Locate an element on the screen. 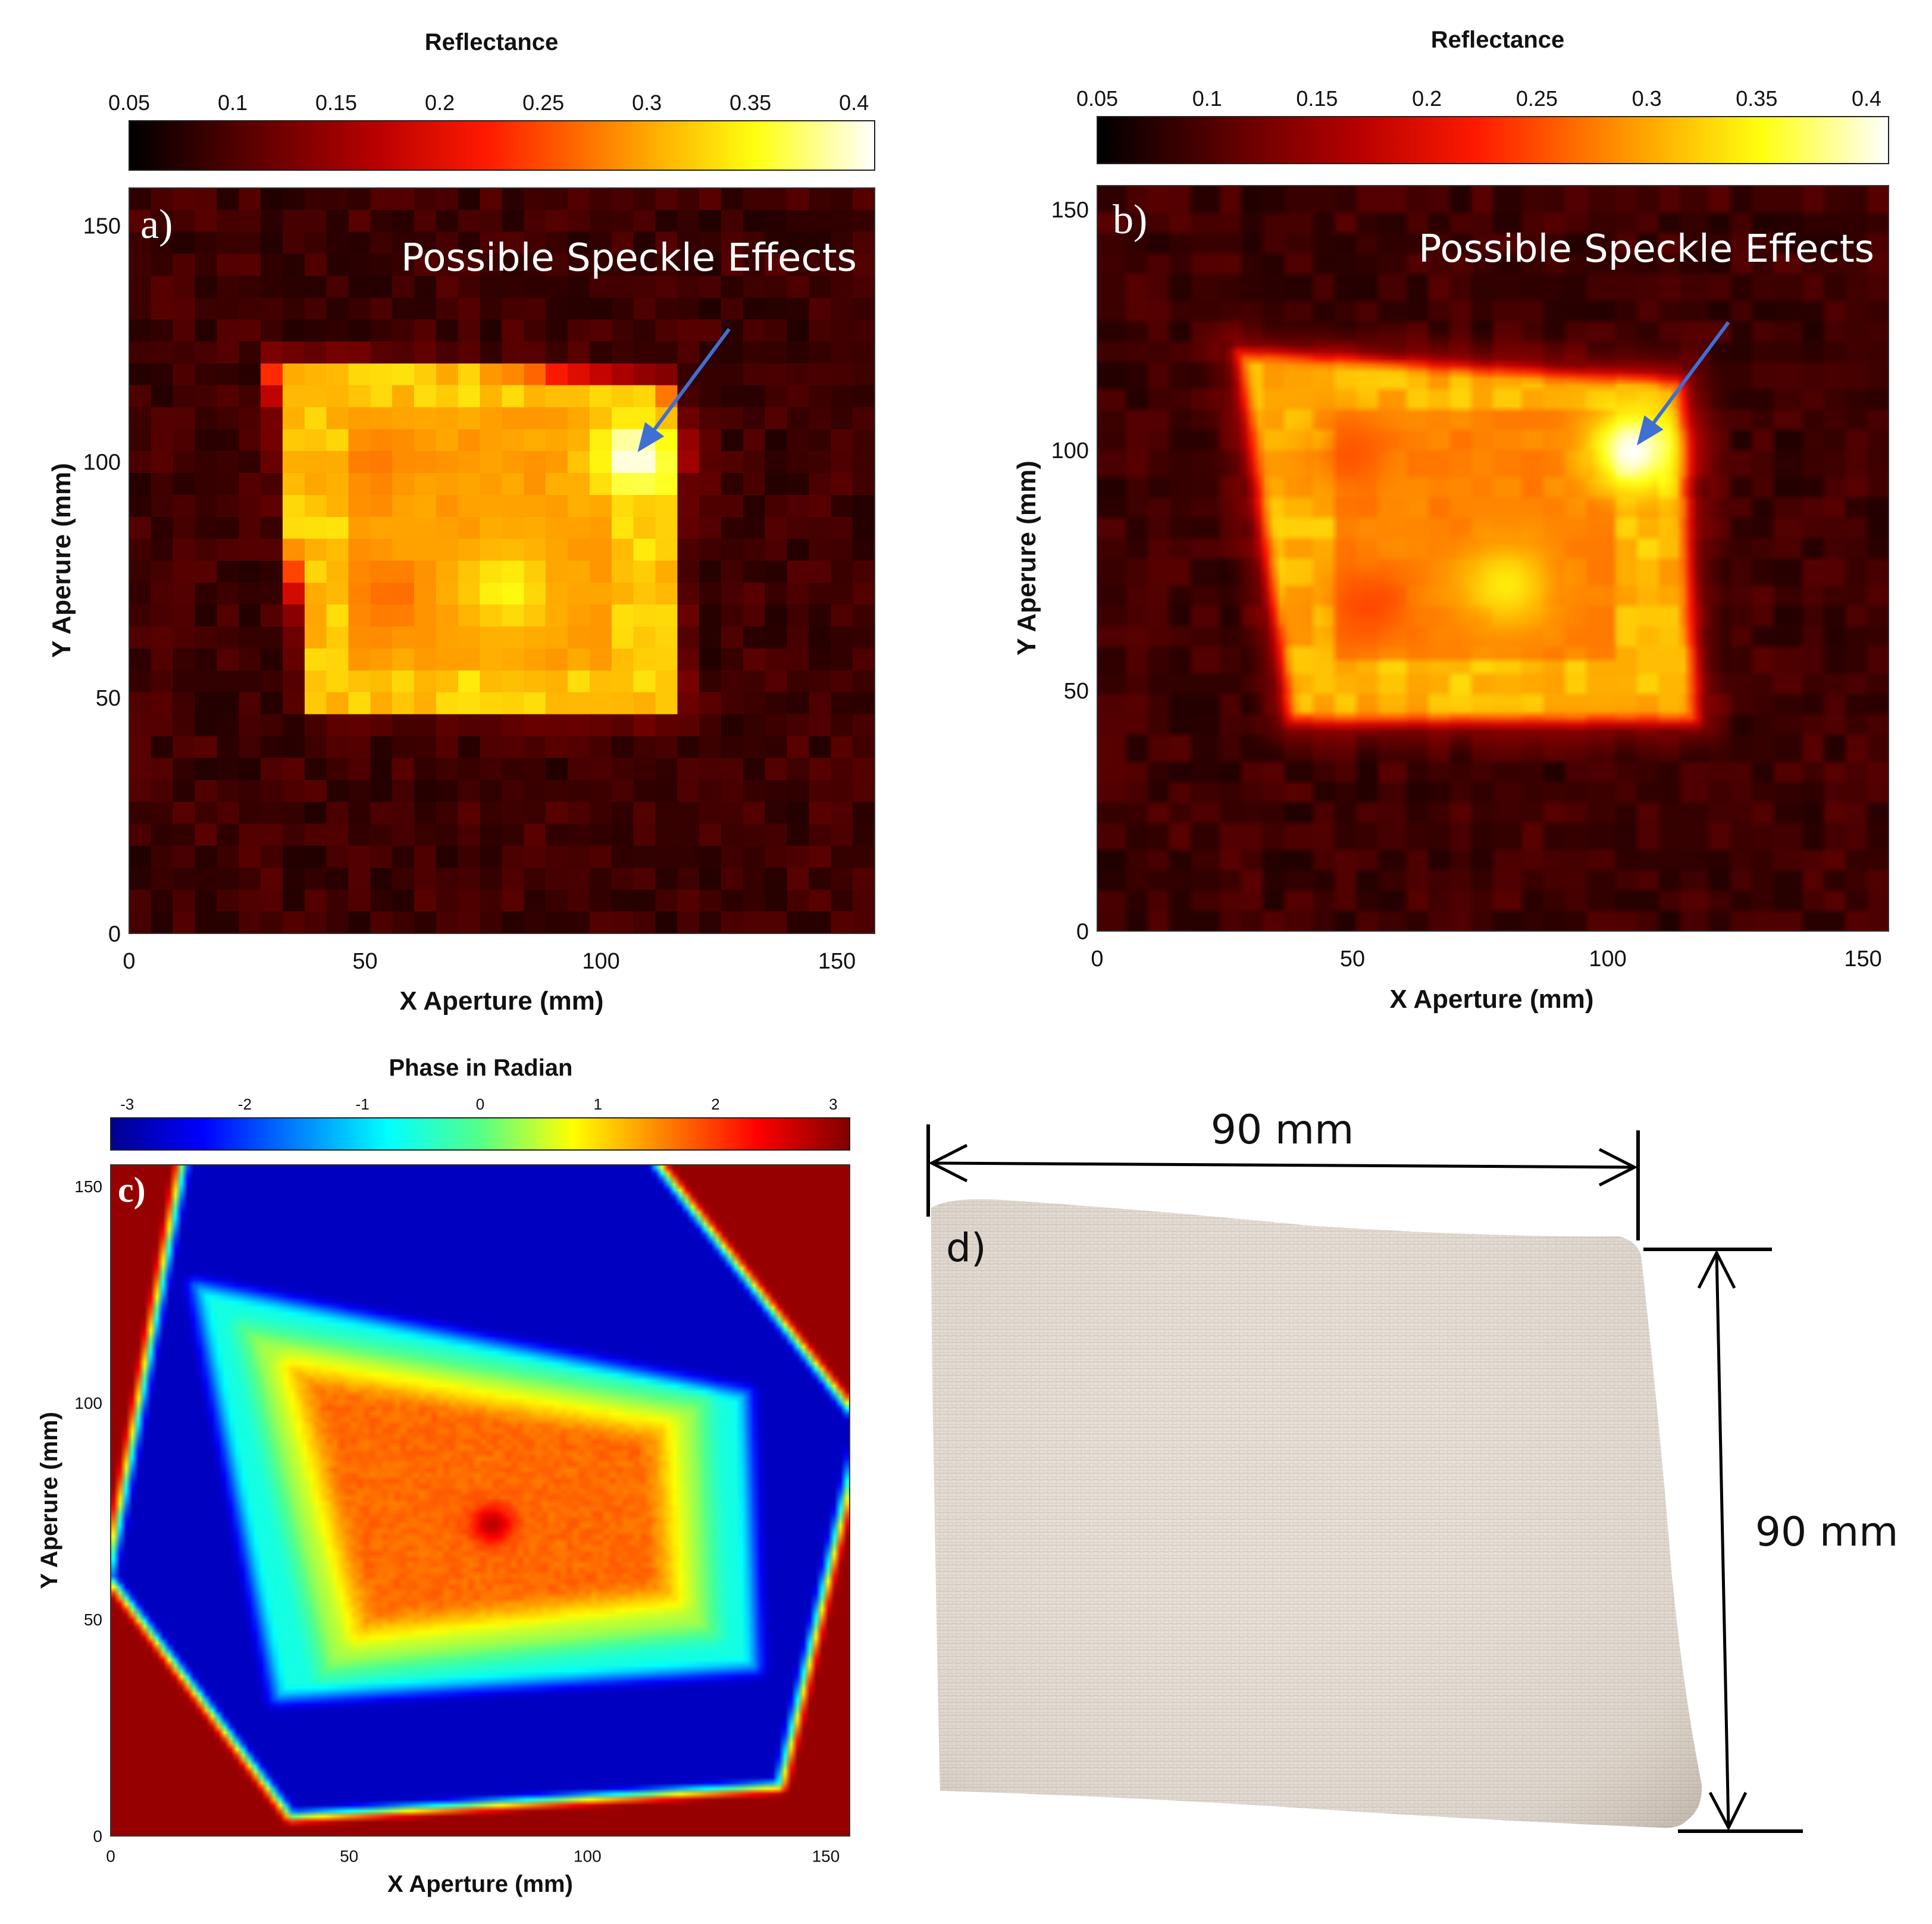 The height and width of the screenshot is (1924, 1932). panel-c-ytick-label: 50 is located at coordinates (93, 1620).